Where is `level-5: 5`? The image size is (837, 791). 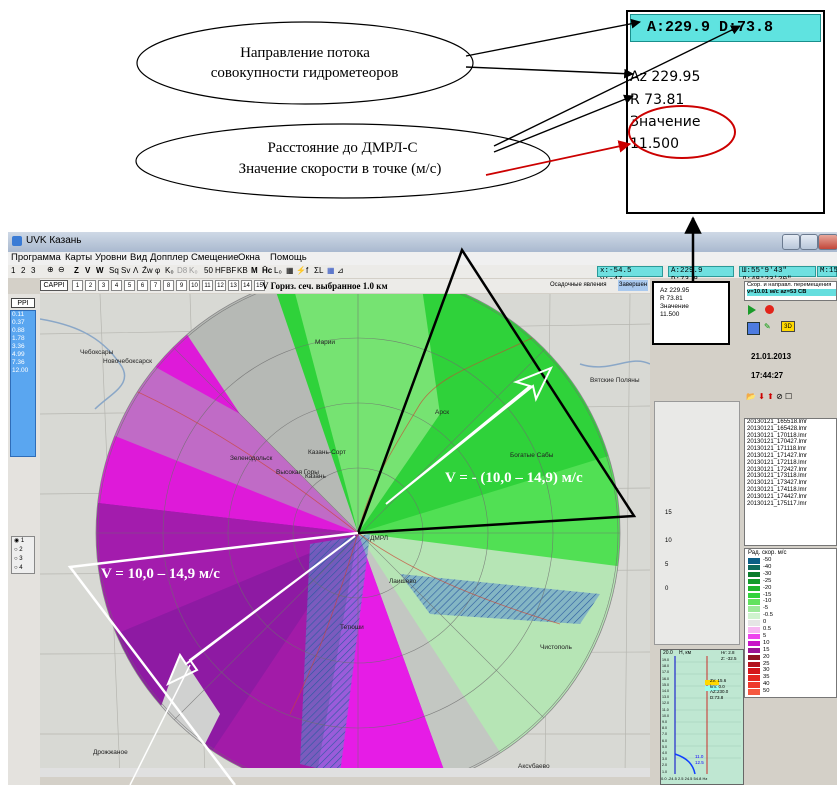
level-5: 5 is located at coordinates (129, 285).